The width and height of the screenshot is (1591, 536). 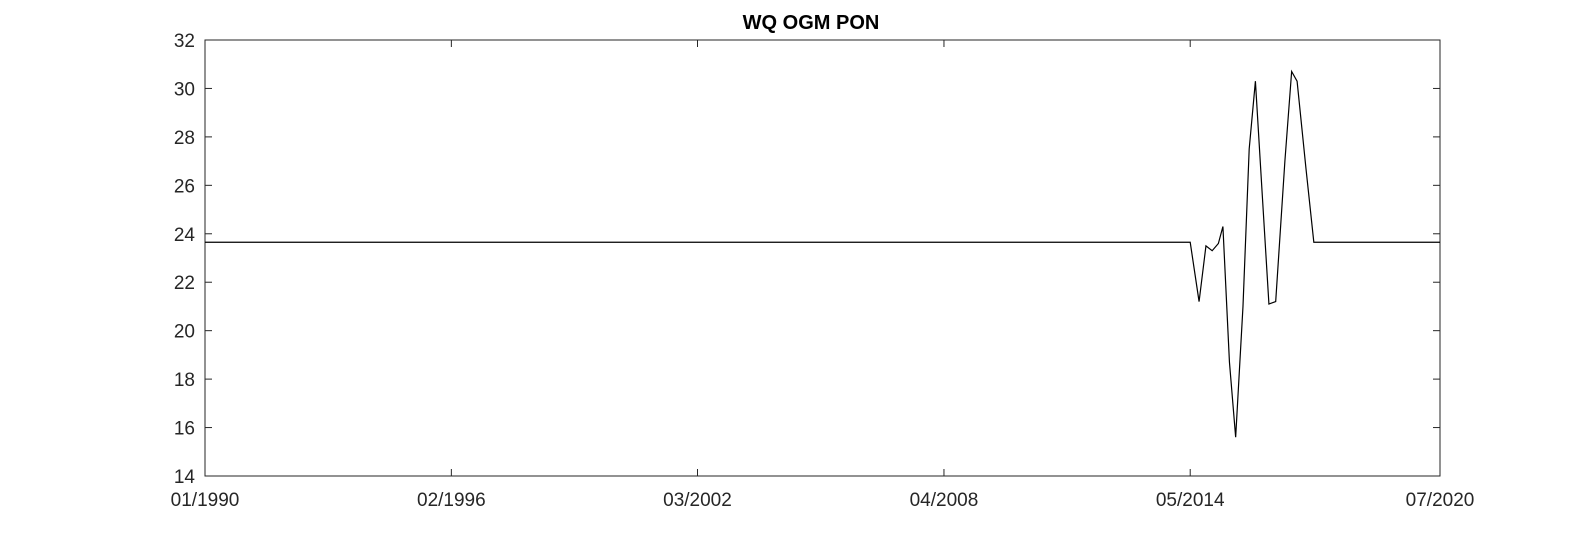 What do you see at coordinates (184, 41) in the screenshot?
I see `y-tick-label: 32` at bounding box center [184, 41].